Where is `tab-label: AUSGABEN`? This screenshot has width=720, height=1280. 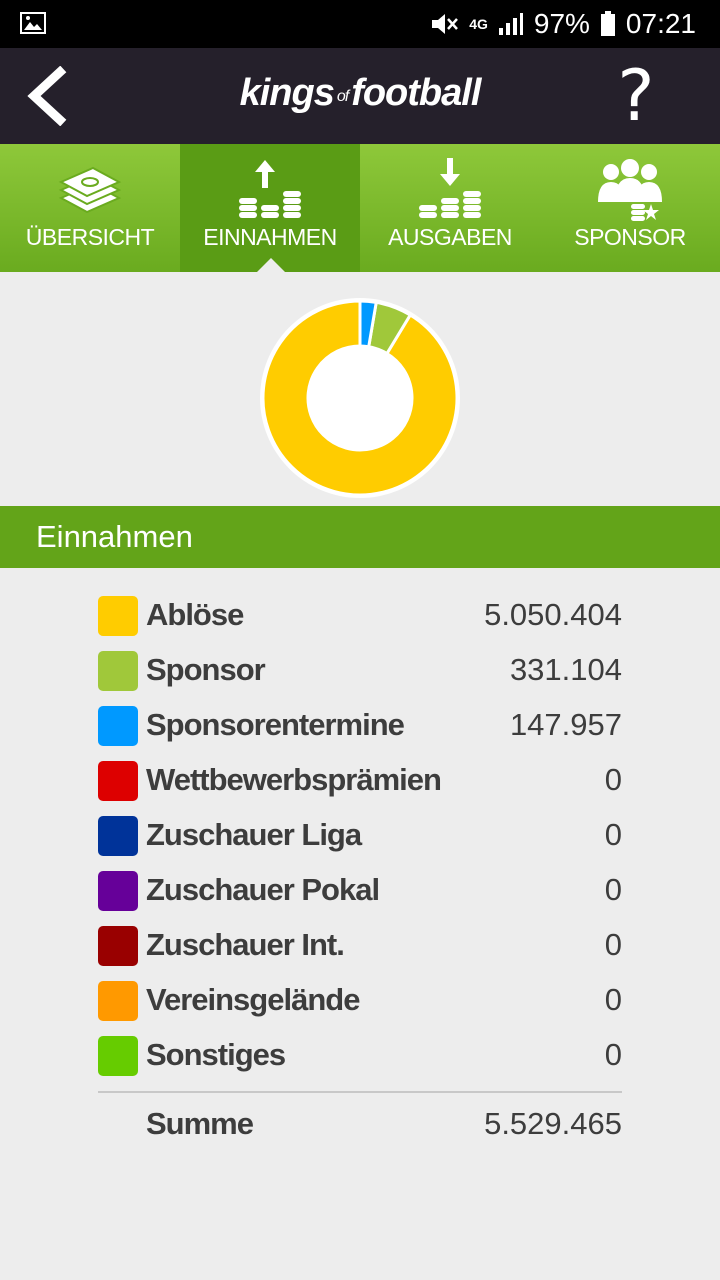 tab-label: AUSGABEN is located at coordinates (450, 237).